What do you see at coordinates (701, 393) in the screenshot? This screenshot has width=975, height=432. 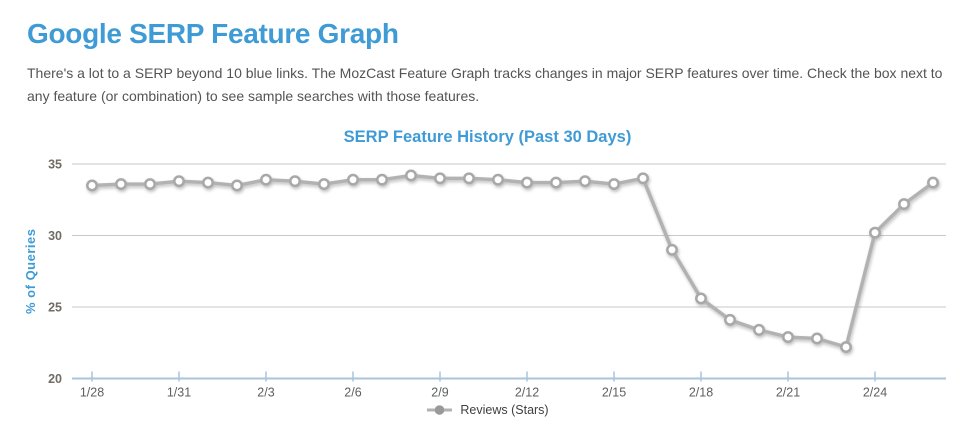 I see `svg-text: 2/18` at bounding box center [701, 393].